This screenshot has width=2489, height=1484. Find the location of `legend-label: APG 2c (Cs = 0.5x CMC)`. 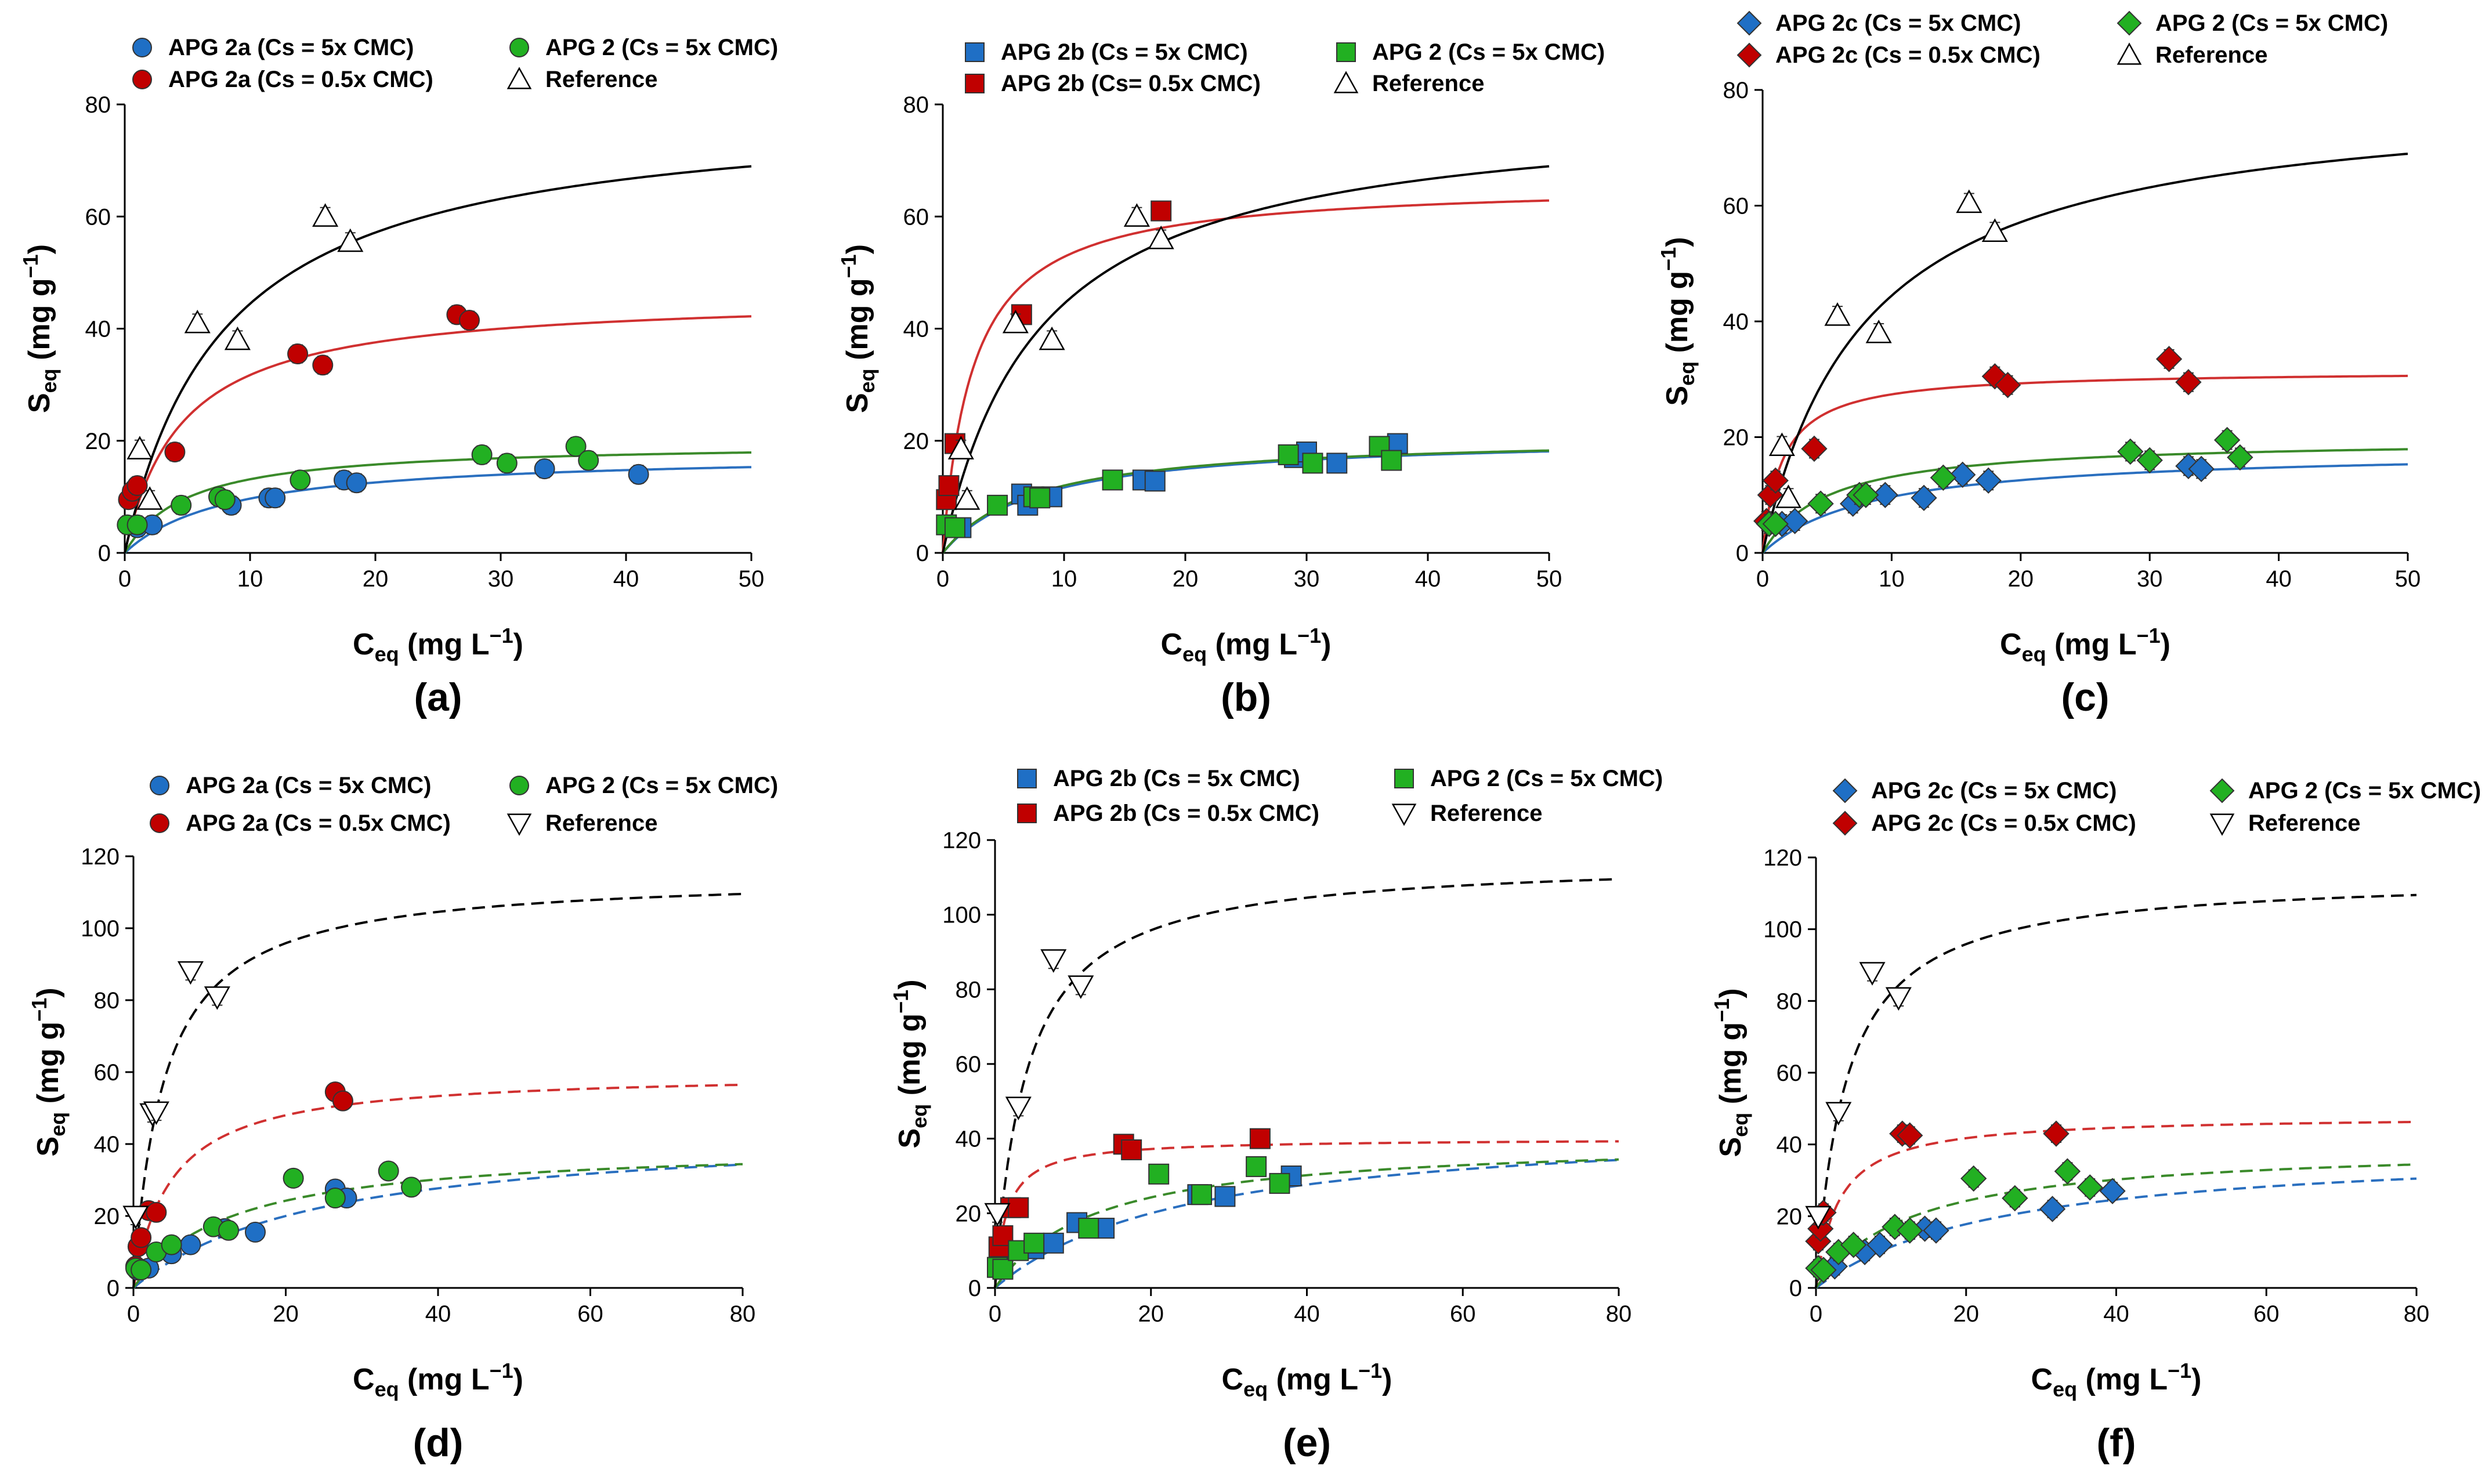

legend-label: APG 2c (Cs = 0.5x CMC) is located at coordinates (1908, 55).